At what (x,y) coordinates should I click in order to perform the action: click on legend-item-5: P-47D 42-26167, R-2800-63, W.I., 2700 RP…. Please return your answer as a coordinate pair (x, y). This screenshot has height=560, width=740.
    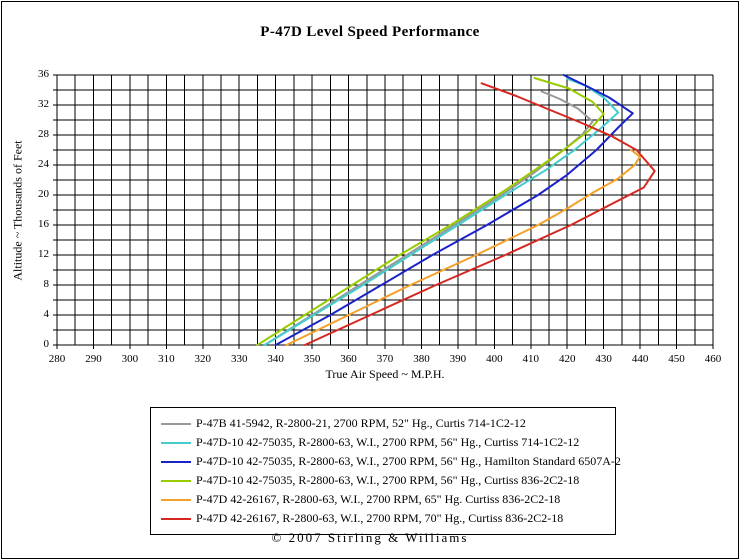
    Looking at the image, I should click on (388, 518).